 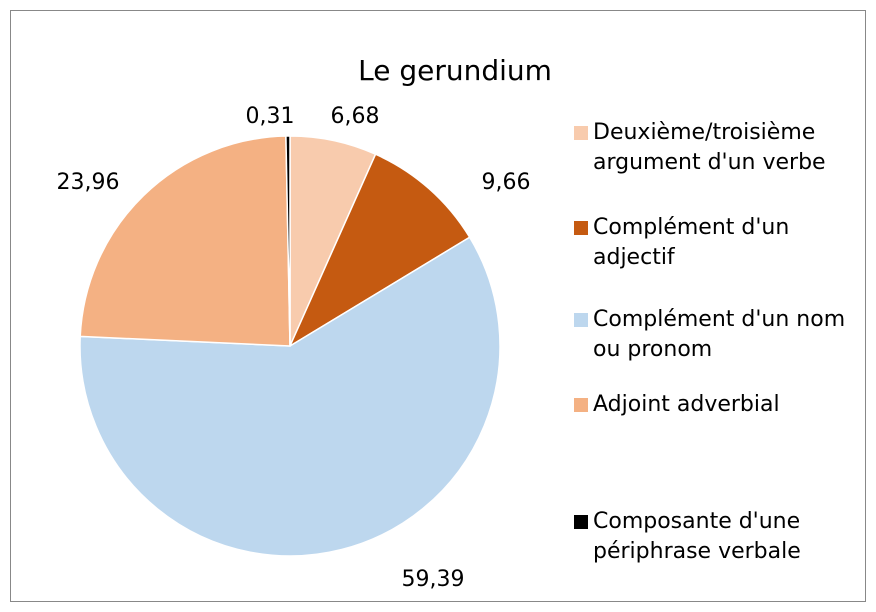 I want to click on chart-title: Le gerundium, so click(x=455, y=70).